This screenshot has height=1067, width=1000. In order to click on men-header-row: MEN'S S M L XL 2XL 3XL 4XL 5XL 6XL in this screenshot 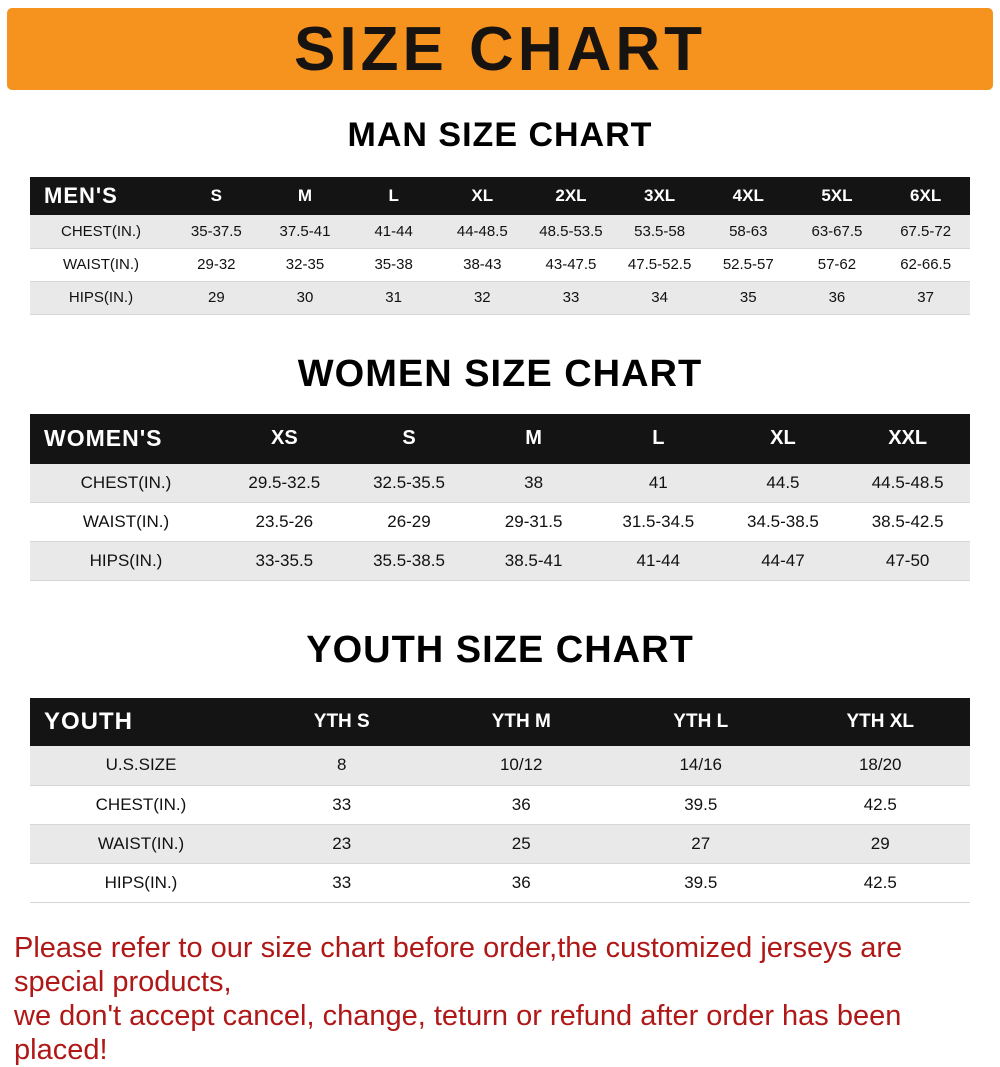, I will do `click(500, 196)`.